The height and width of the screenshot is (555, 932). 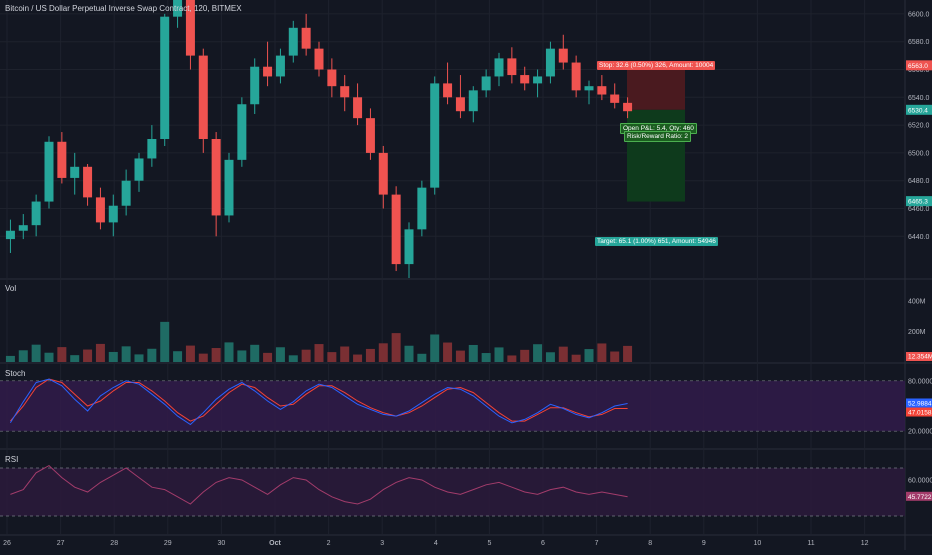 I want to click on volume-tick-label: 400M, so click(x=917, y=302).